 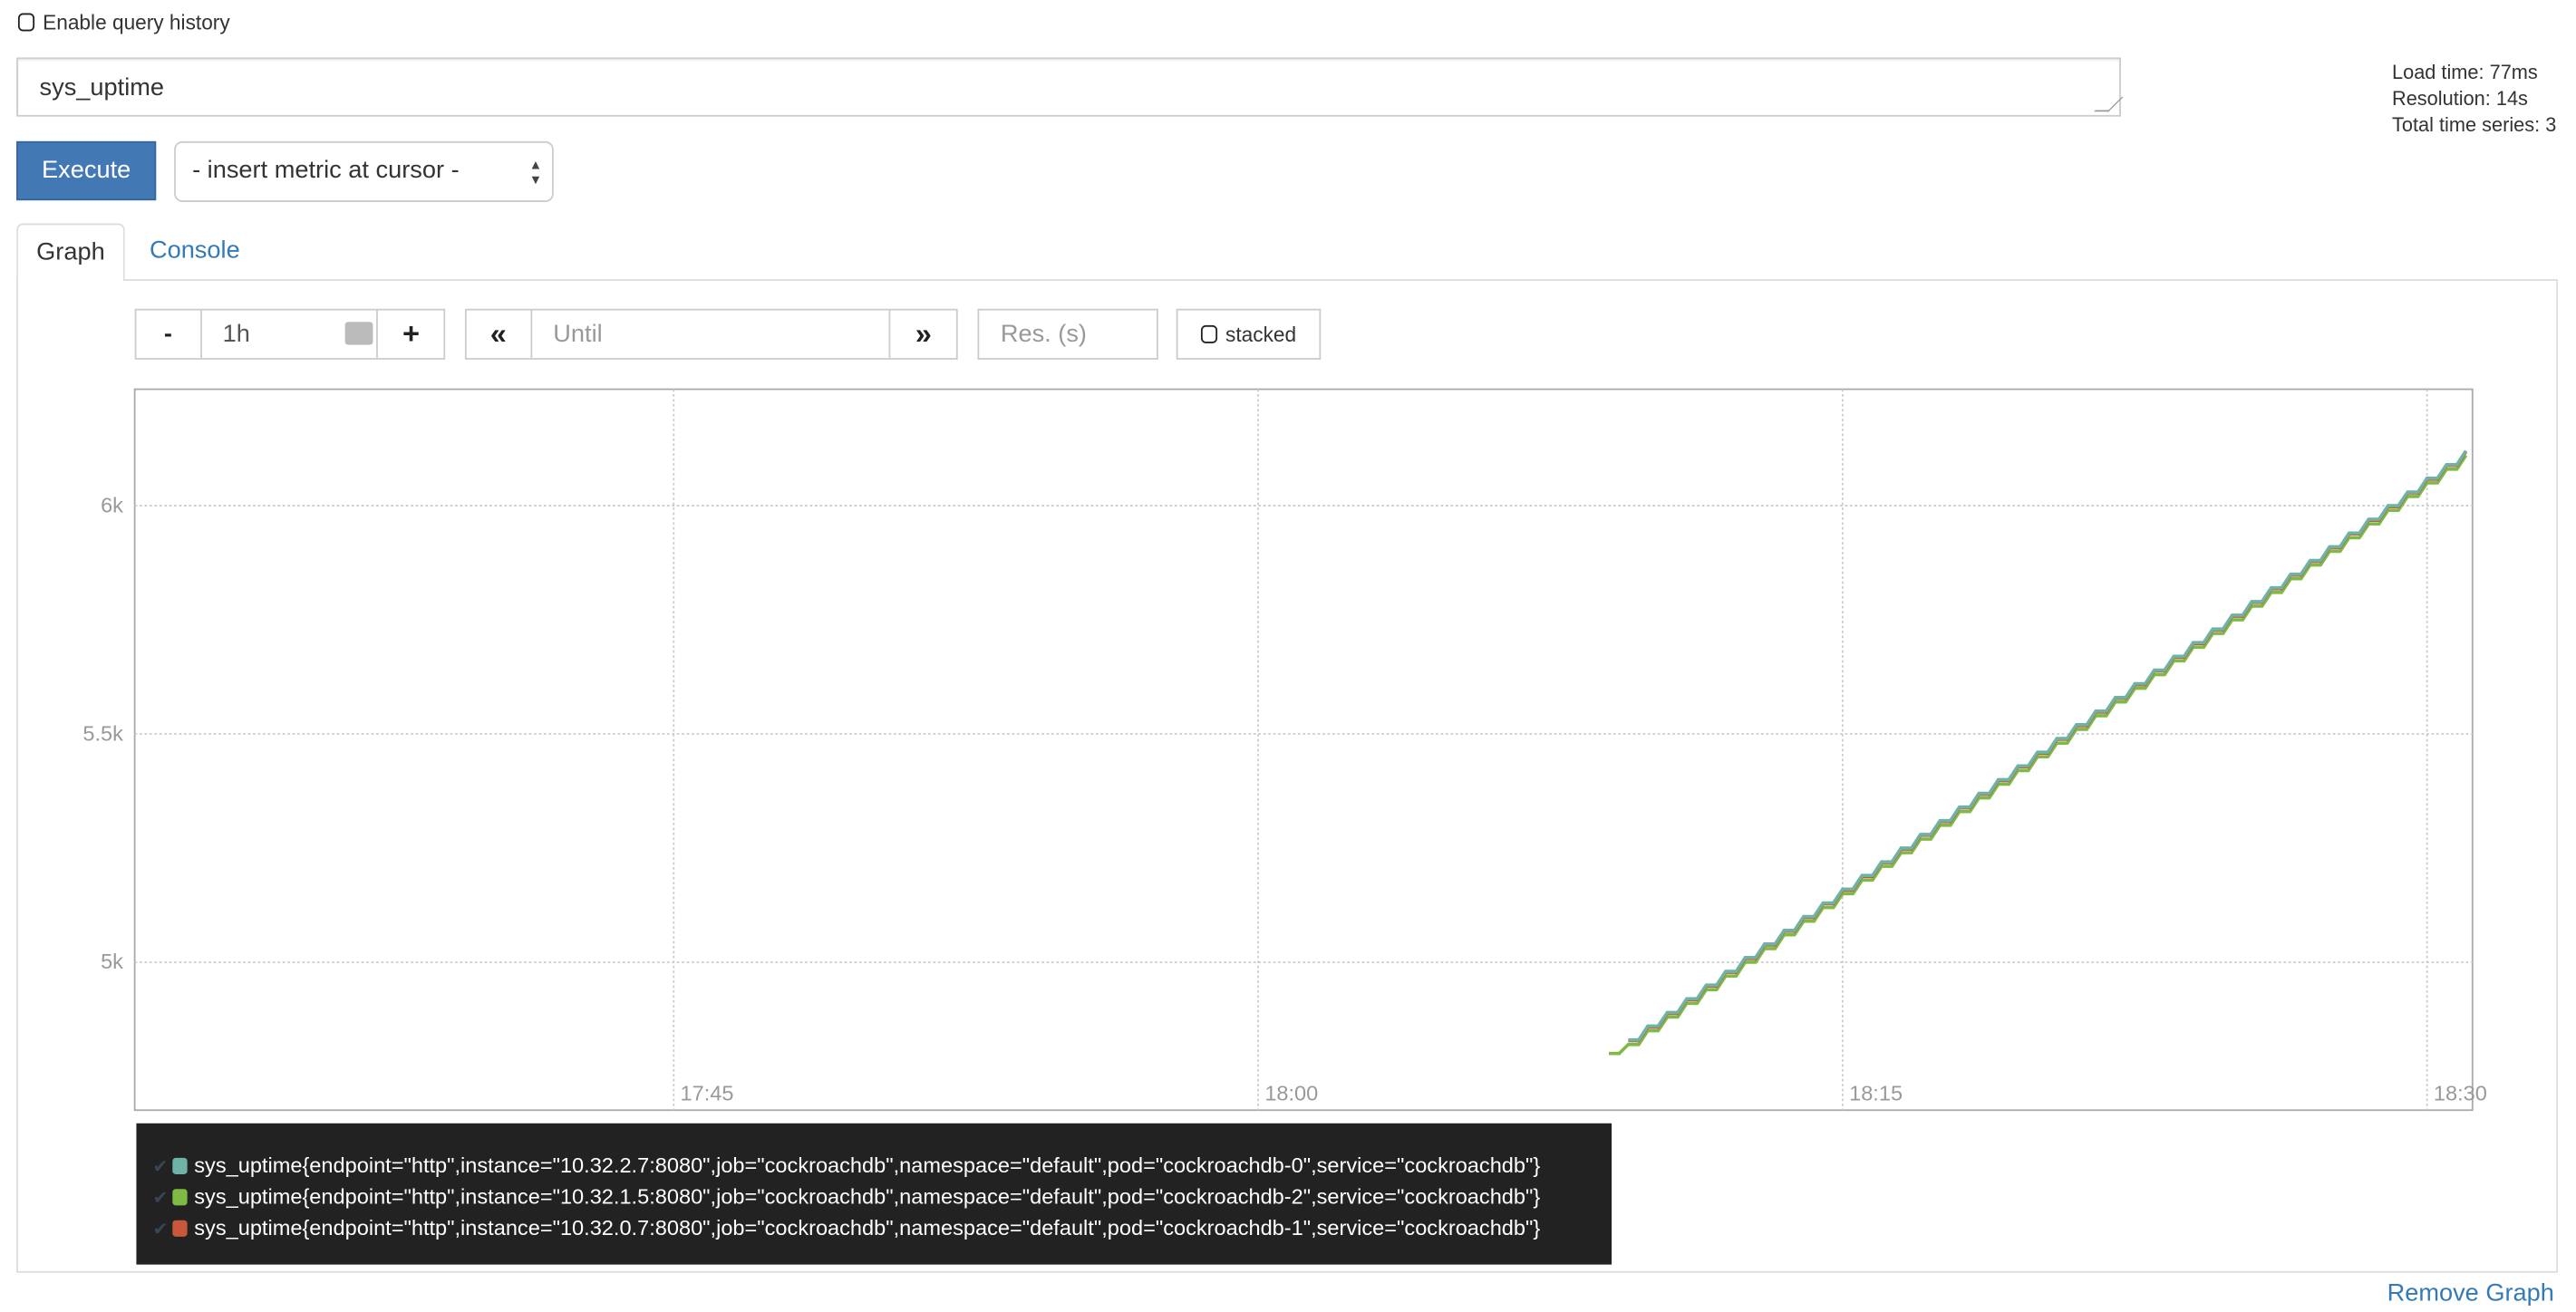 What do you see at coordinates (136, 23) in the screenshot?
I see `enable-query-history-label: Enable query history` at bounding box center [136, 23].